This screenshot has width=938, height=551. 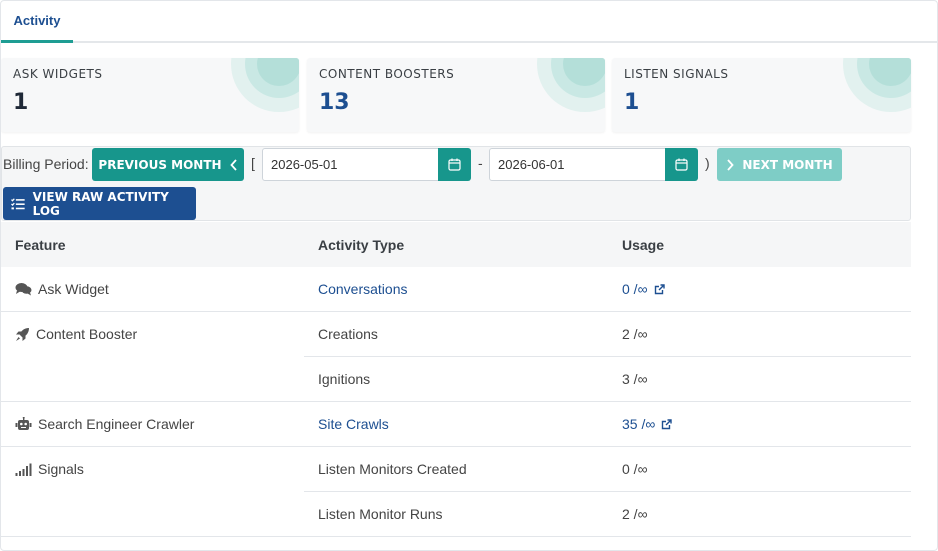 I want to click on table-row: Ignitions 3 /∞, so click(x=456, y=379).